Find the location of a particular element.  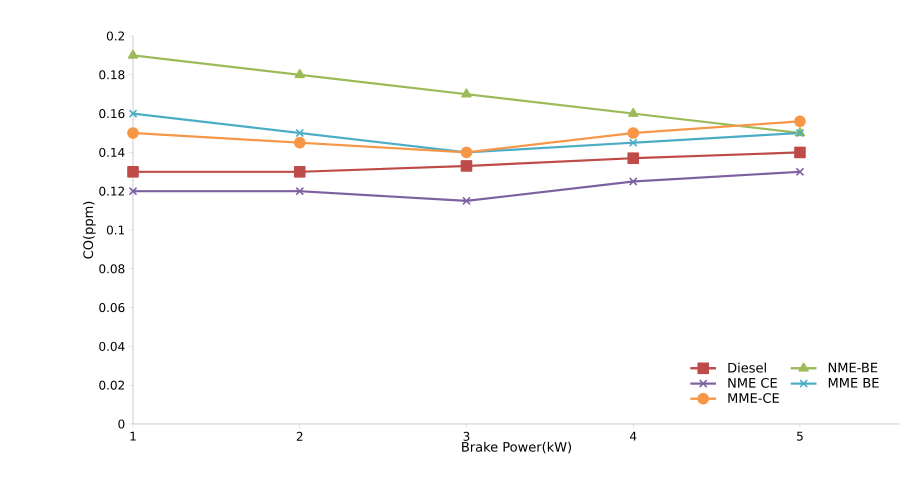

x-axis-title: Brake Power(kW) is located at coordinates (517, 448).